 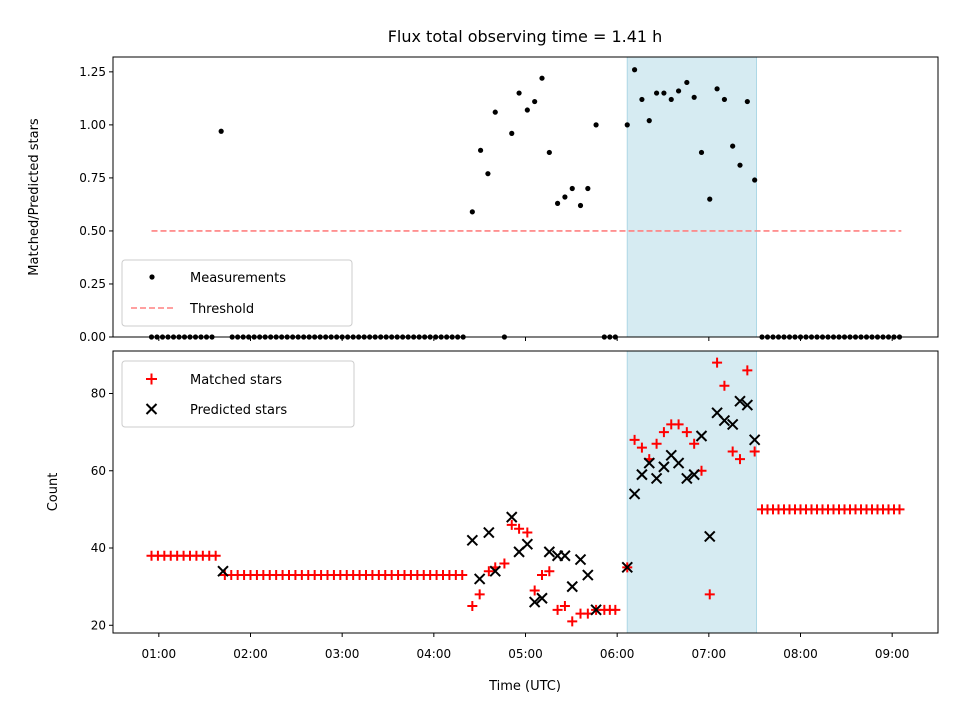 I want to click on bottom-y-axis-label: Count, so click(x=53, y=492).